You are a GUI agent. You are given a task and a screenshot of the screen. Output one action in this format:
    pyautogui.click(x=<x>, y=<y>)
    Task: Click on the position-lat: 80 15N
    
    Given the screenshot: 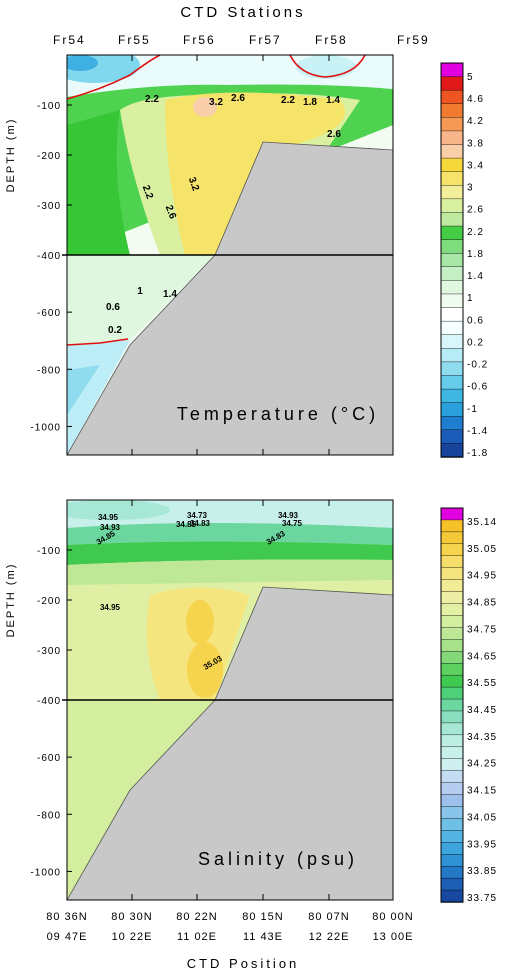 What is the action you would take?
    pyautogui.click(x=262, y=917)
    